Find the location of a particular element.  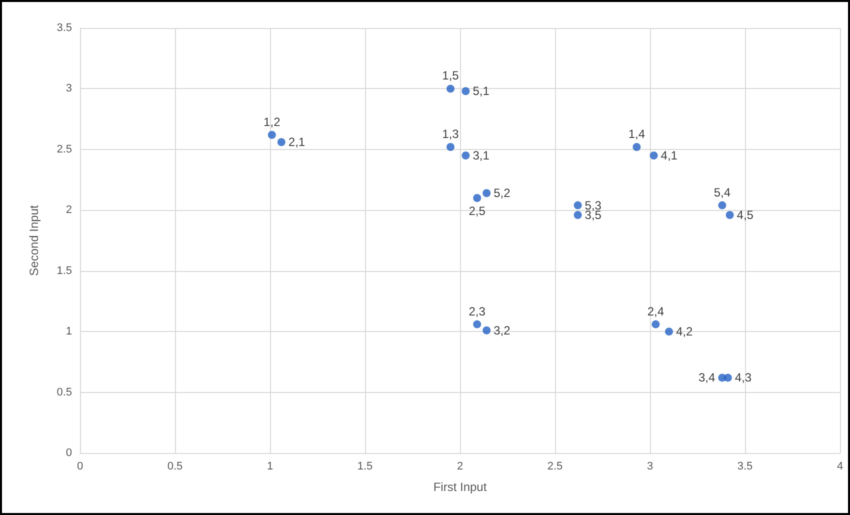

y-tick-label: 0.5 is located at coordinates (64, 392).